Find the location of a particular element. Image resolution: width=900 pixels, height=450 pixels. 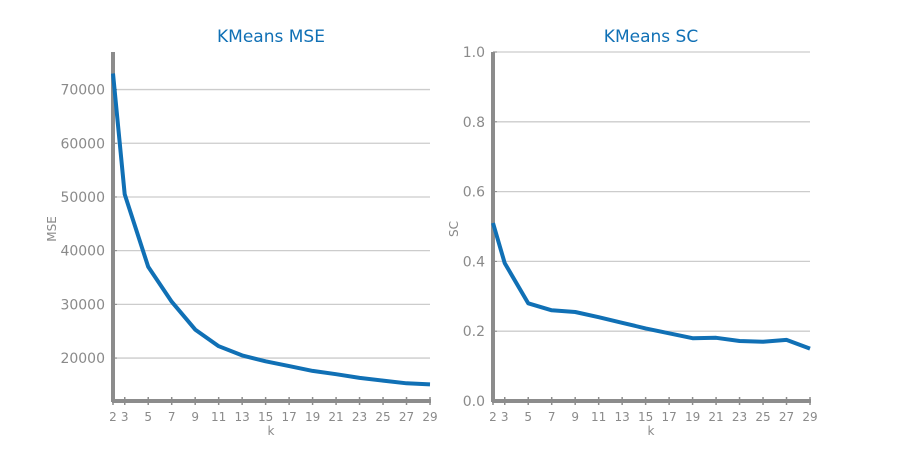

y-tick-label: 0.4 is located at coordinates (474, 262).